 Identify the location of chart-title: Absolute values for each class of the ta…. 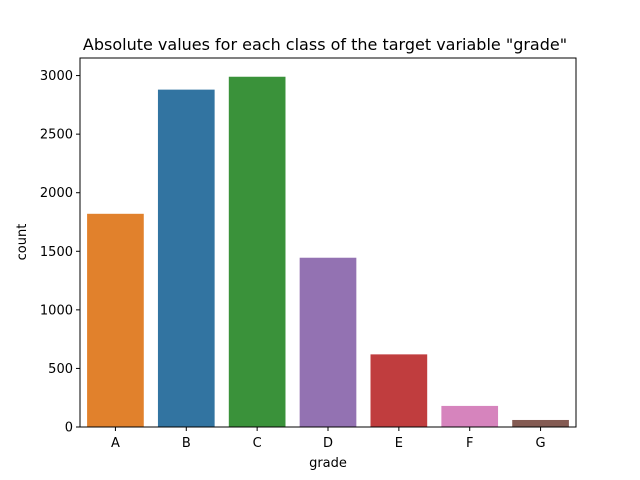
(325, 44).